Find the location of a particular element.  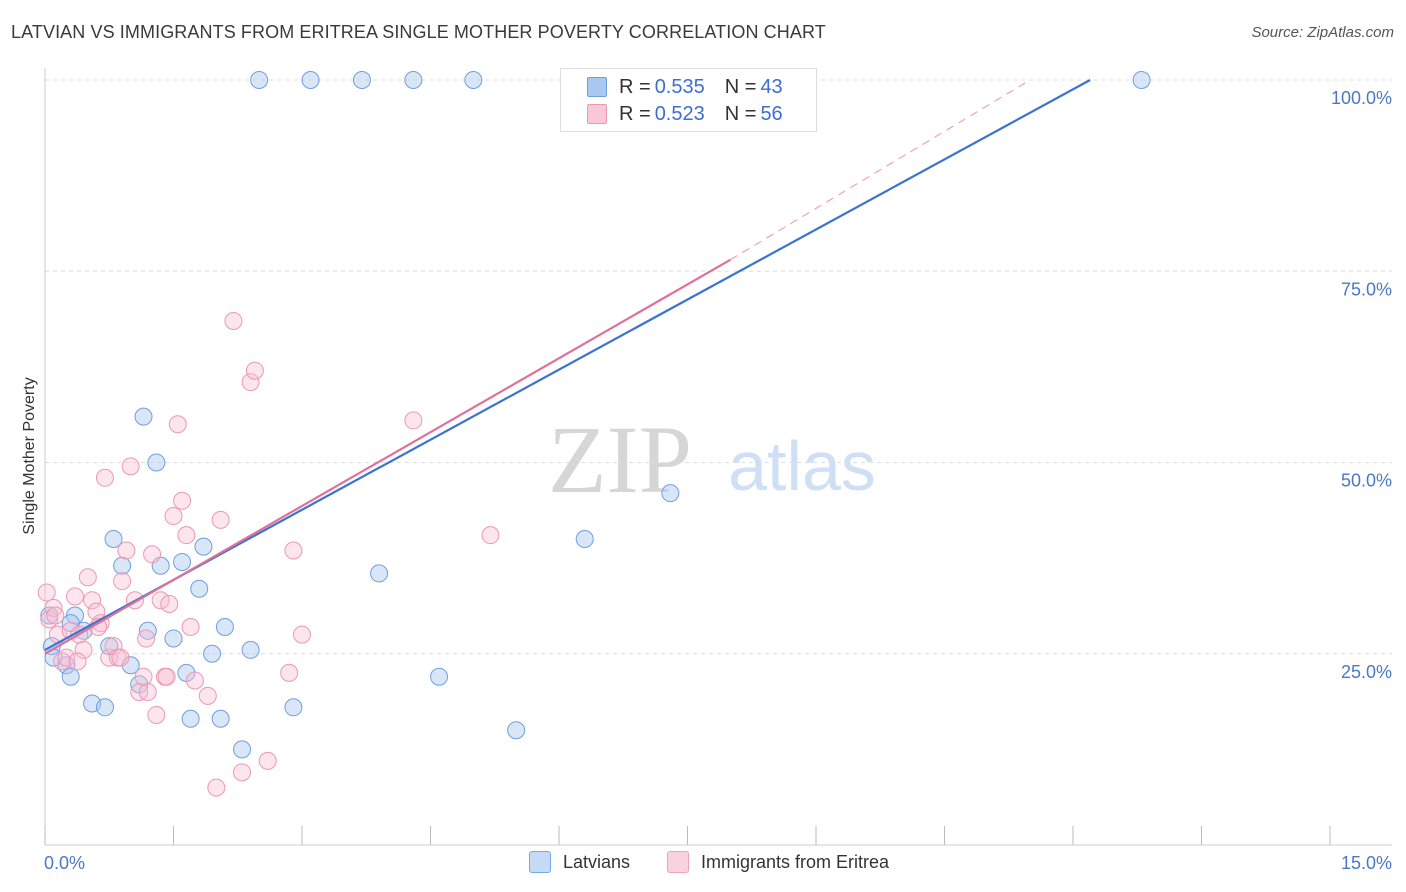

correlation-legend: R = 0.535 N = 43 R = 0.523 N = 56 is located at coordinates (688, 100).